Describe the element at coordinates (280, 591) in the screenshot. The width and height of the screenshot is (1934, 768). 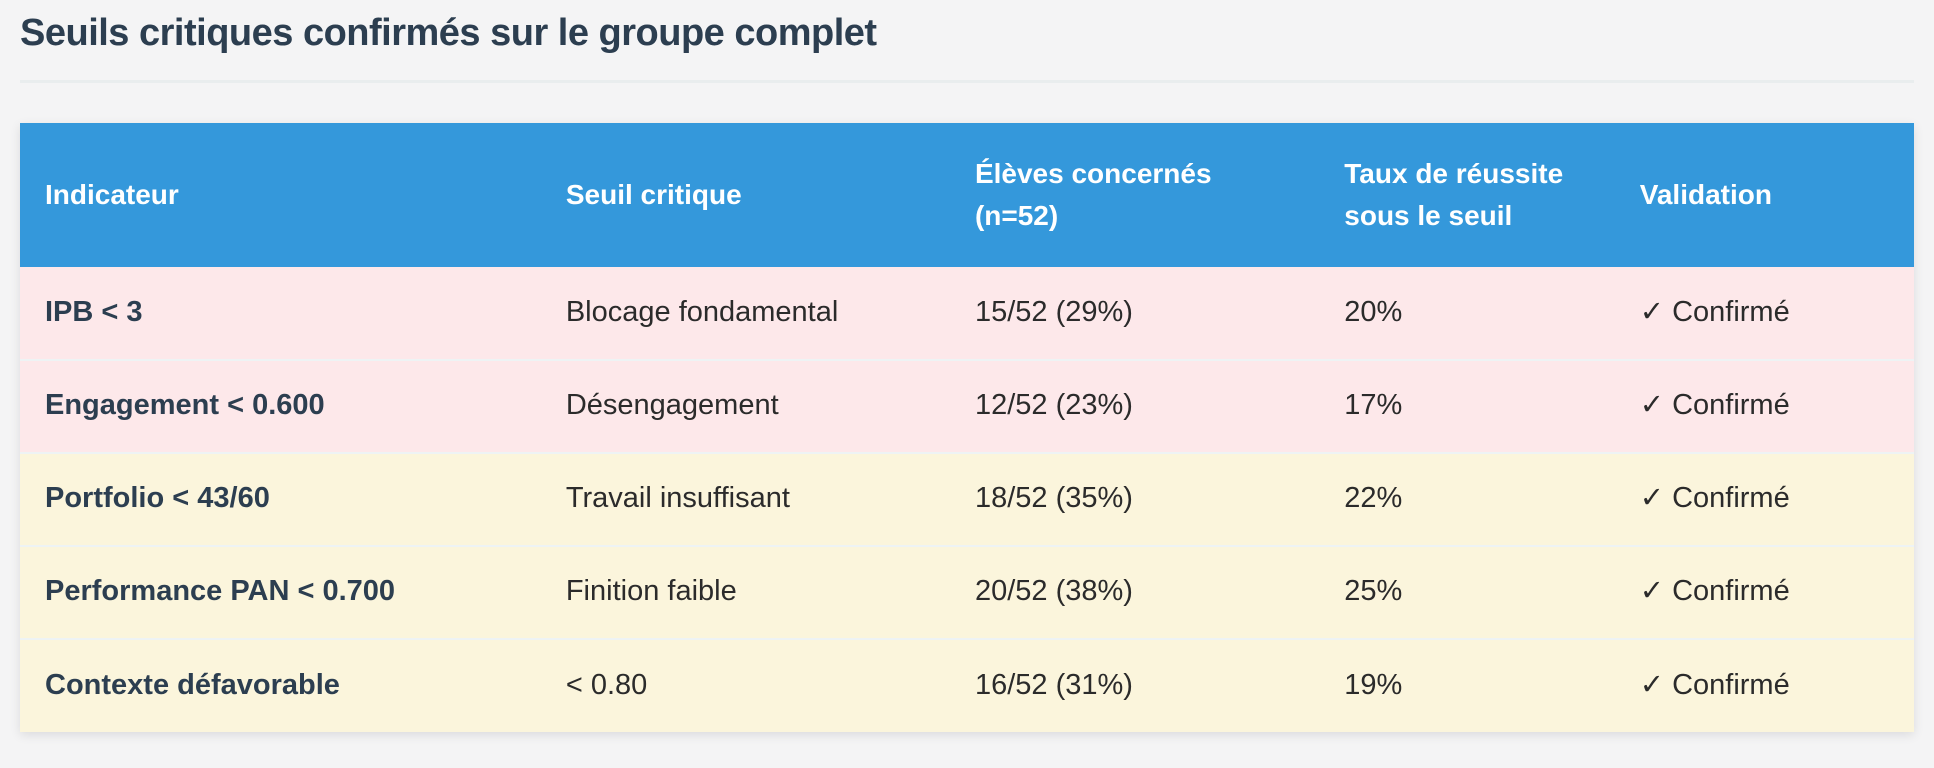
I see `cell-indicator: Performance PAN < 0.700` at that location.